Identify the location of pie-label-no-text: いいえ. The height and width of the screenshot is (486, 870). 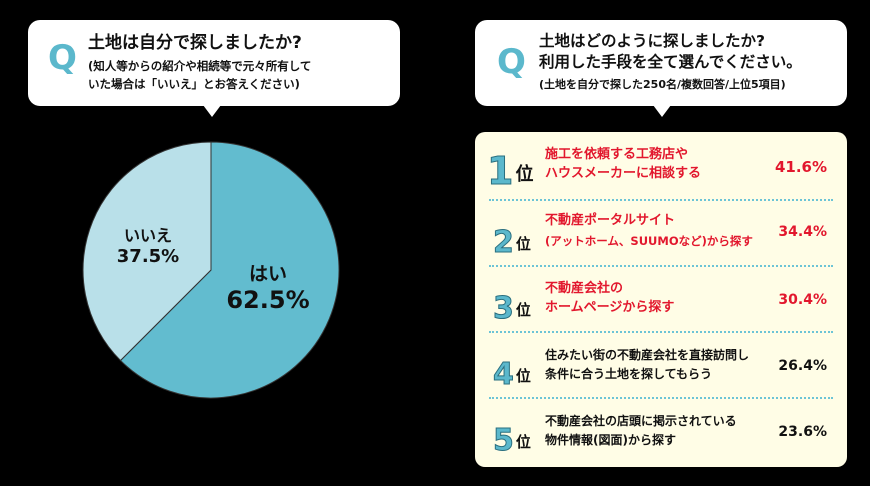
(147, 235).